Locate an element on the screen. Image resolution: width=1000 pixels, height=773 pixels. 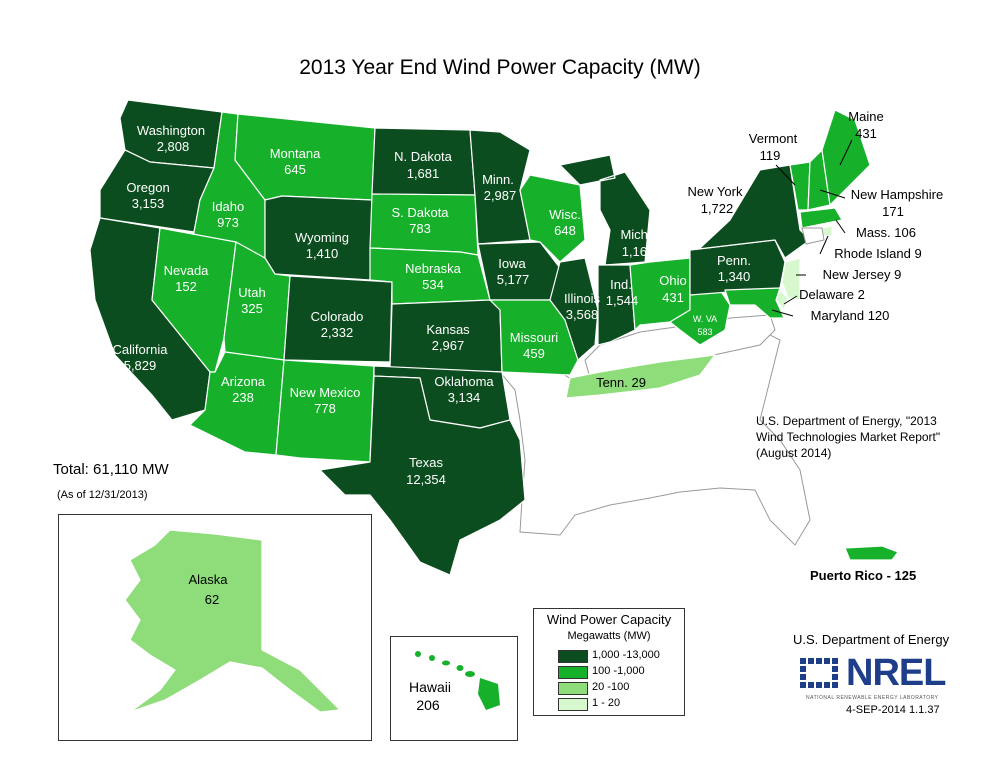
label-new-hampshire-name: New Hampshire is located at coordinates (897, 194).